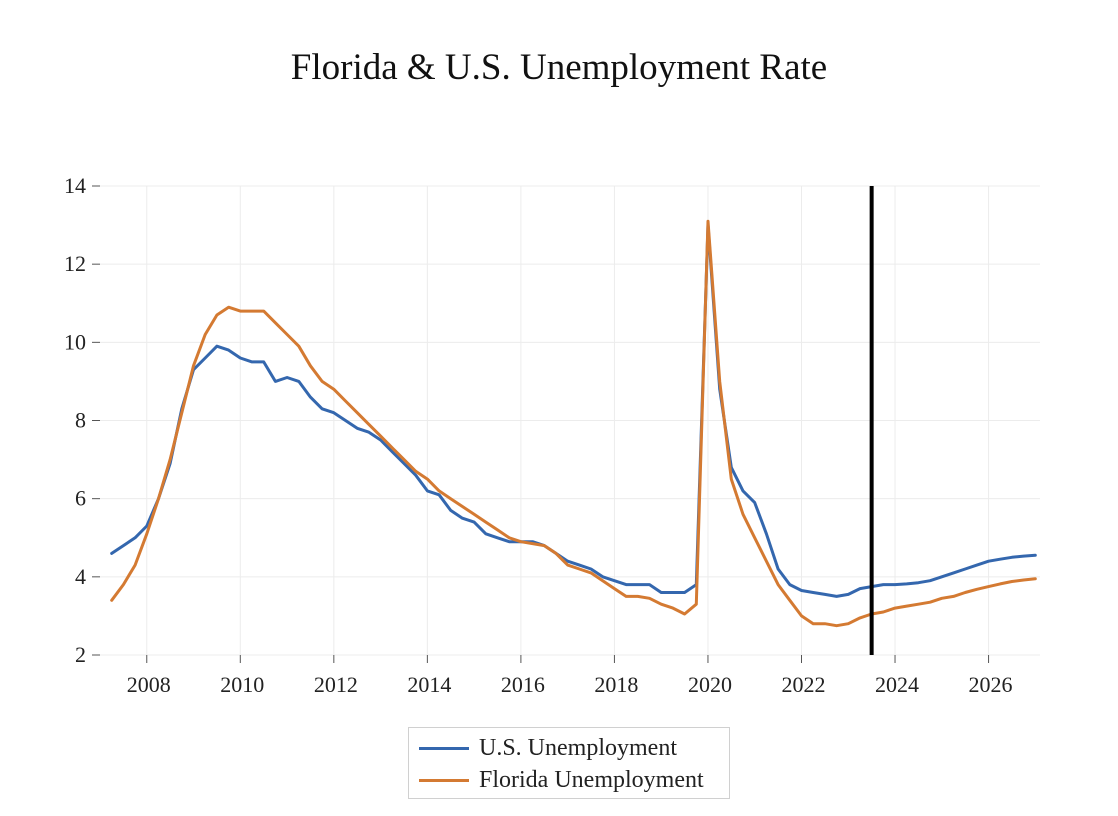 The image size is (1118, 816). What do you see at coordinates (80, 654) in the screenshot?
I see `y-tick-label-2: 2` at bounding box center [80, 654].